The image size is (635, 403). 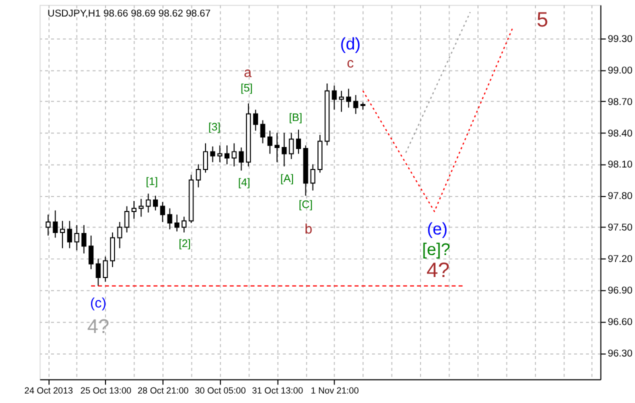 I want to click on annotation: [B], so click(x=295, y=118).